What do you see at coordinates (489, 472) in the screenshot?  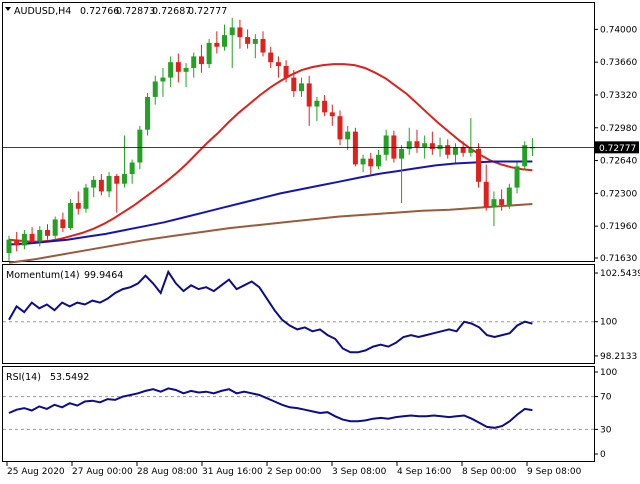 I see `time-tick-label: 8 Sep 00:00` at bounding box center [489, 472].